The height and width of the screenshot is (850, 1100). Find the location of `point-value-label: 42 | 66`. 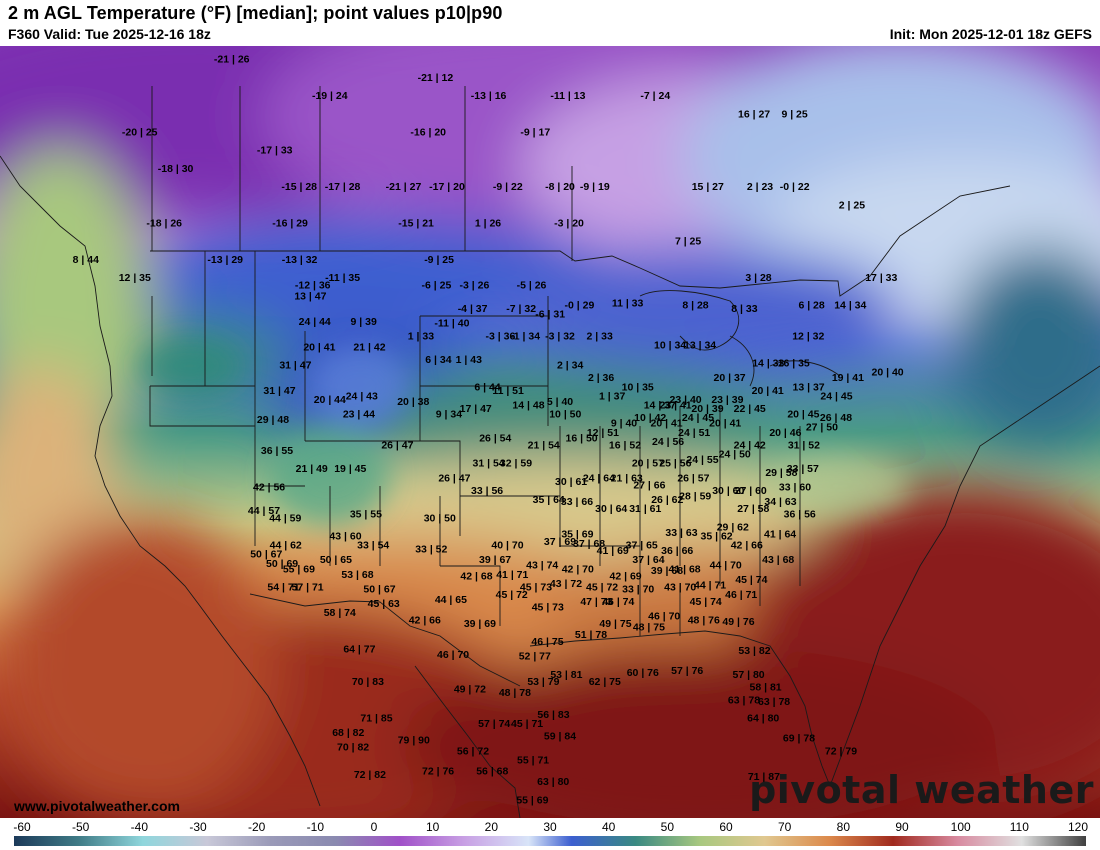

point-value-label: 42 | 66 is located at coordinates (747, 546).